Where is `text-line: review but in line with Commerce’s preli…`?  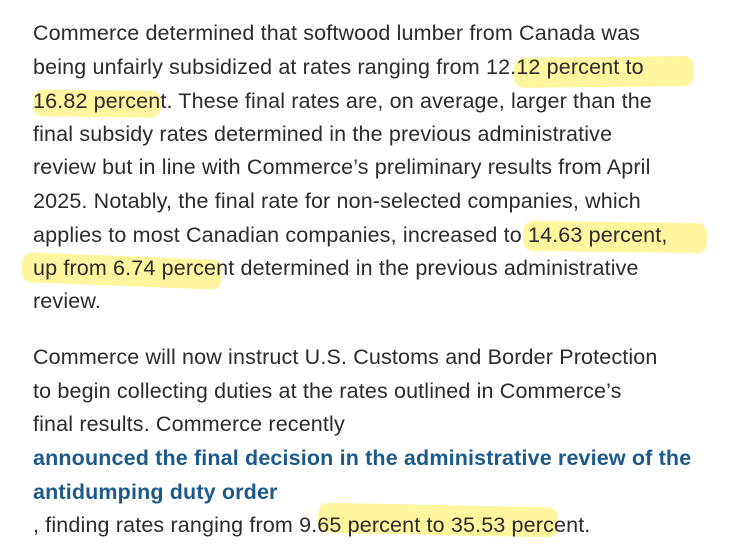 text-line: review but in line with Commerce’s preli… is located at coordinates (342, 167).